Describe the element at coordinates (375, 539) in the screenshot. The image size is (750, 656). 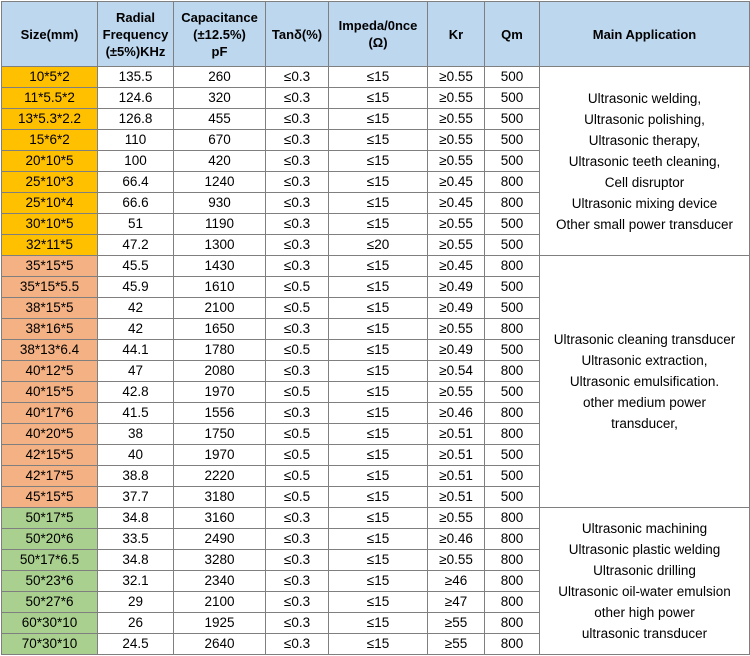
I see `data-row: 50*20*6 33.5 2490 ≤0.3 ≤15 ≥0.46 800` at that location.